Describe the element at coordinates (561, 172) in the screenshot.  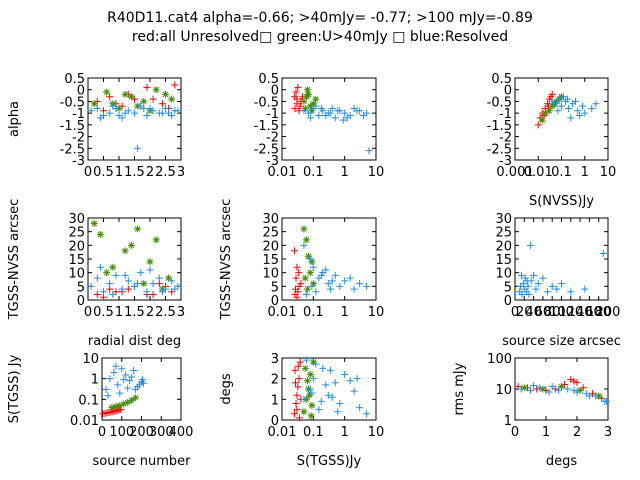
I see `x-tick-label: 0.1` at that location.